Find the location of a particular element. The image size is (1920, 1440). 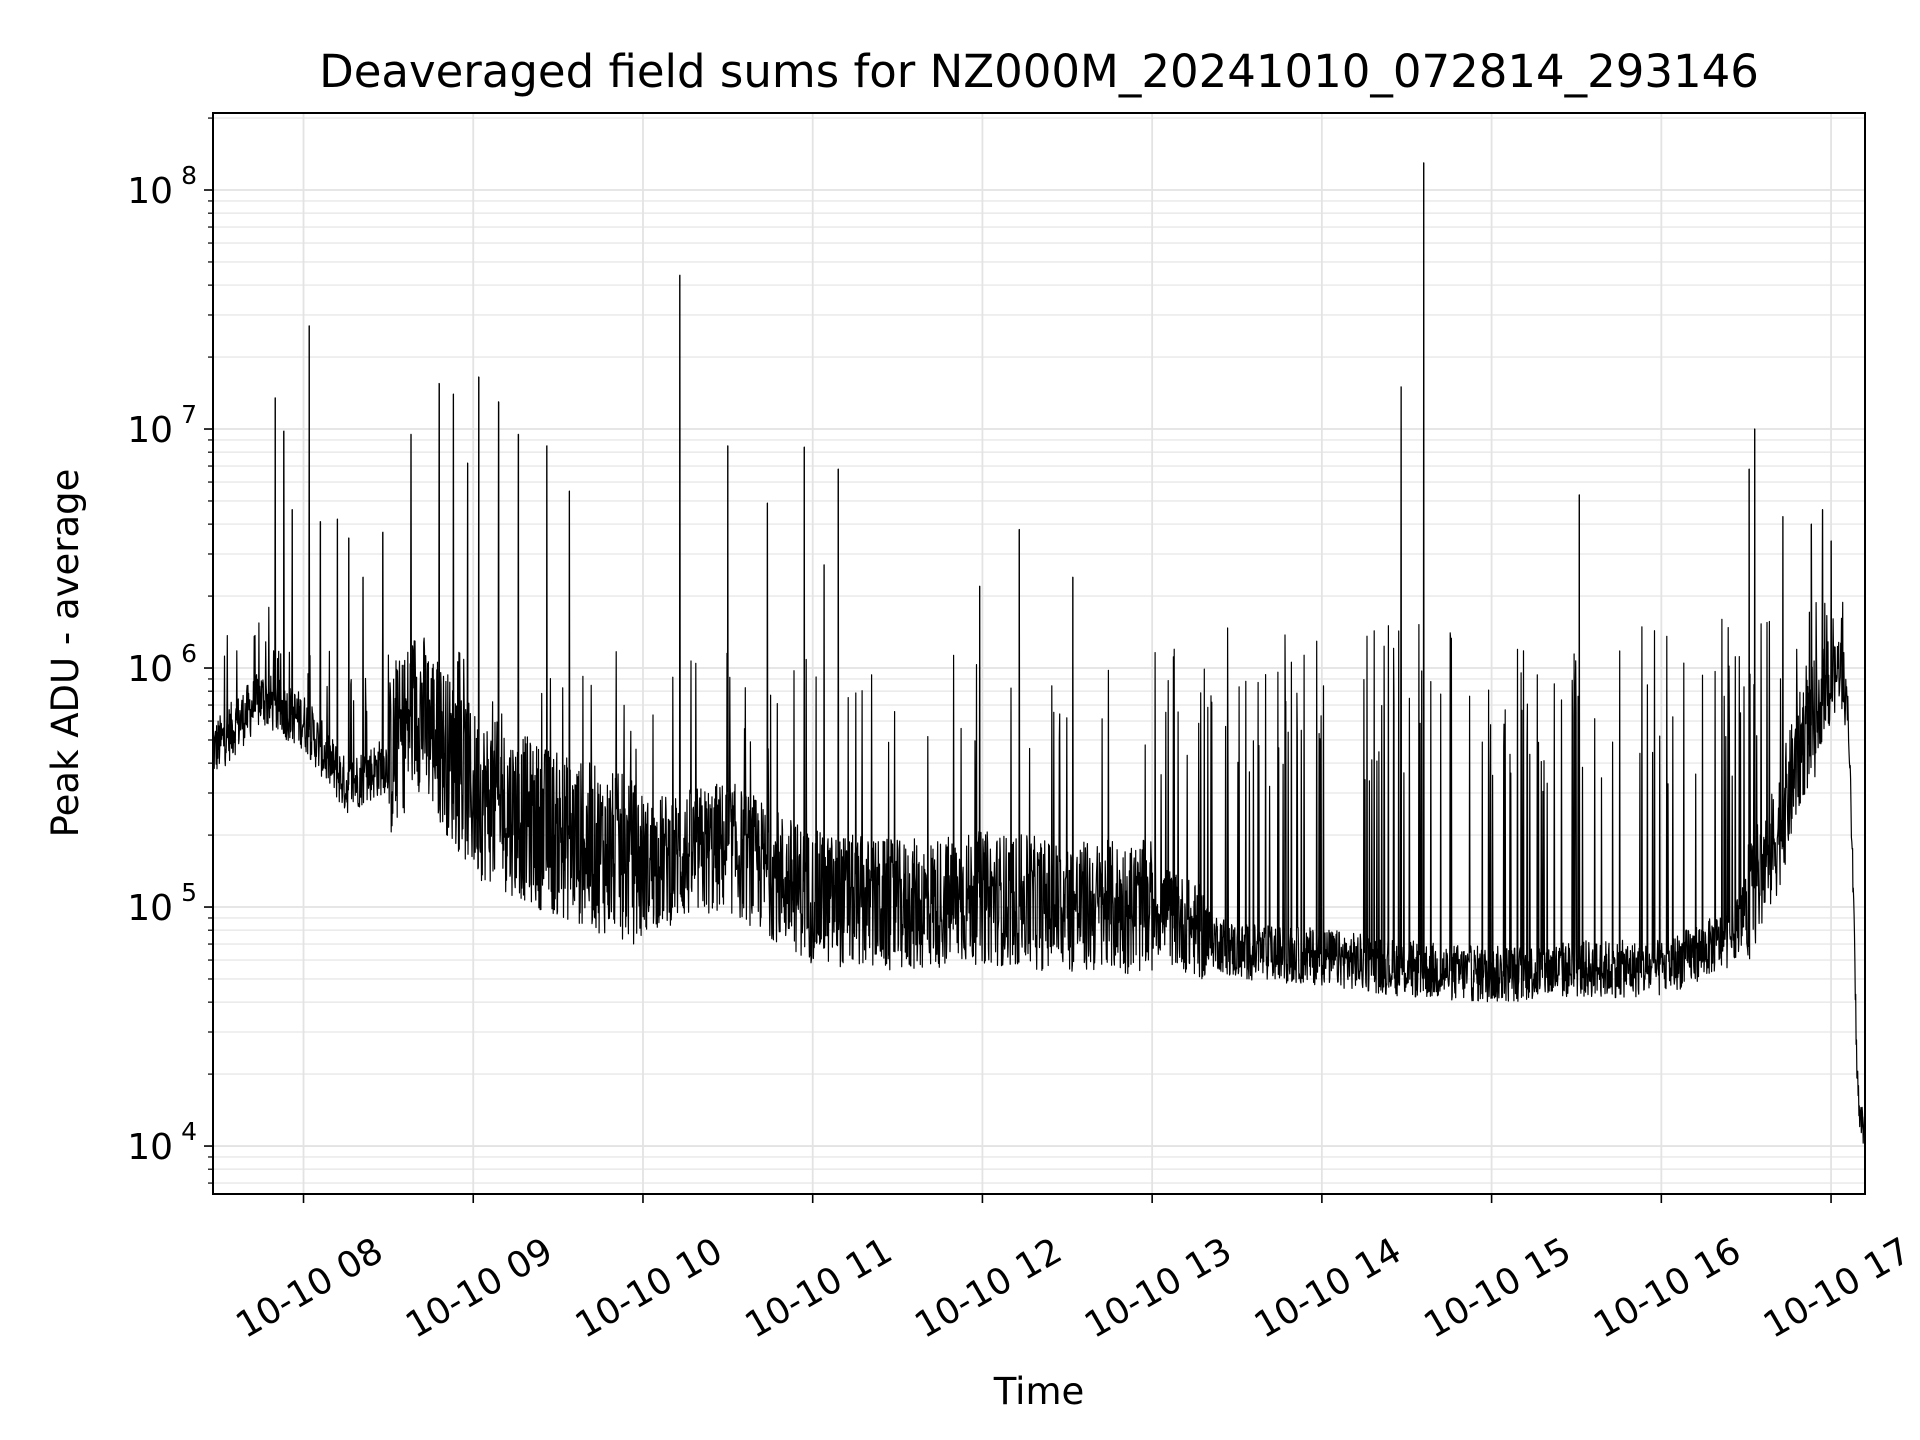

y-tick-label-exponent: 8 is located at coordinates (189, 175).